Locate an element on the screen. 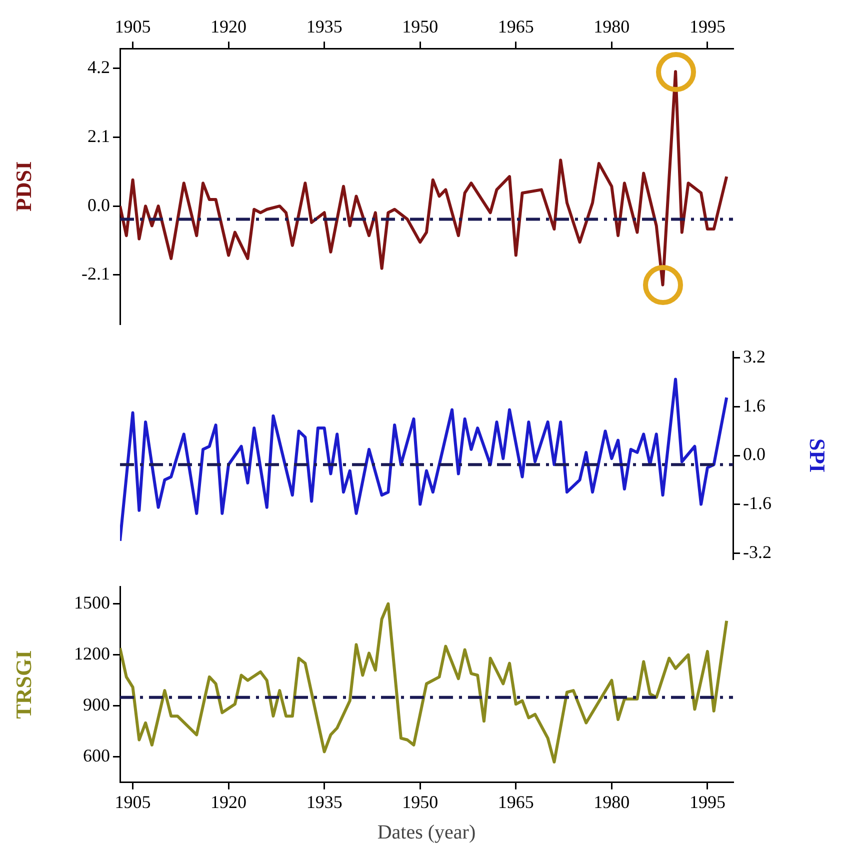  y2-tick-label: -3.2 is located at coordinates (757, 552).